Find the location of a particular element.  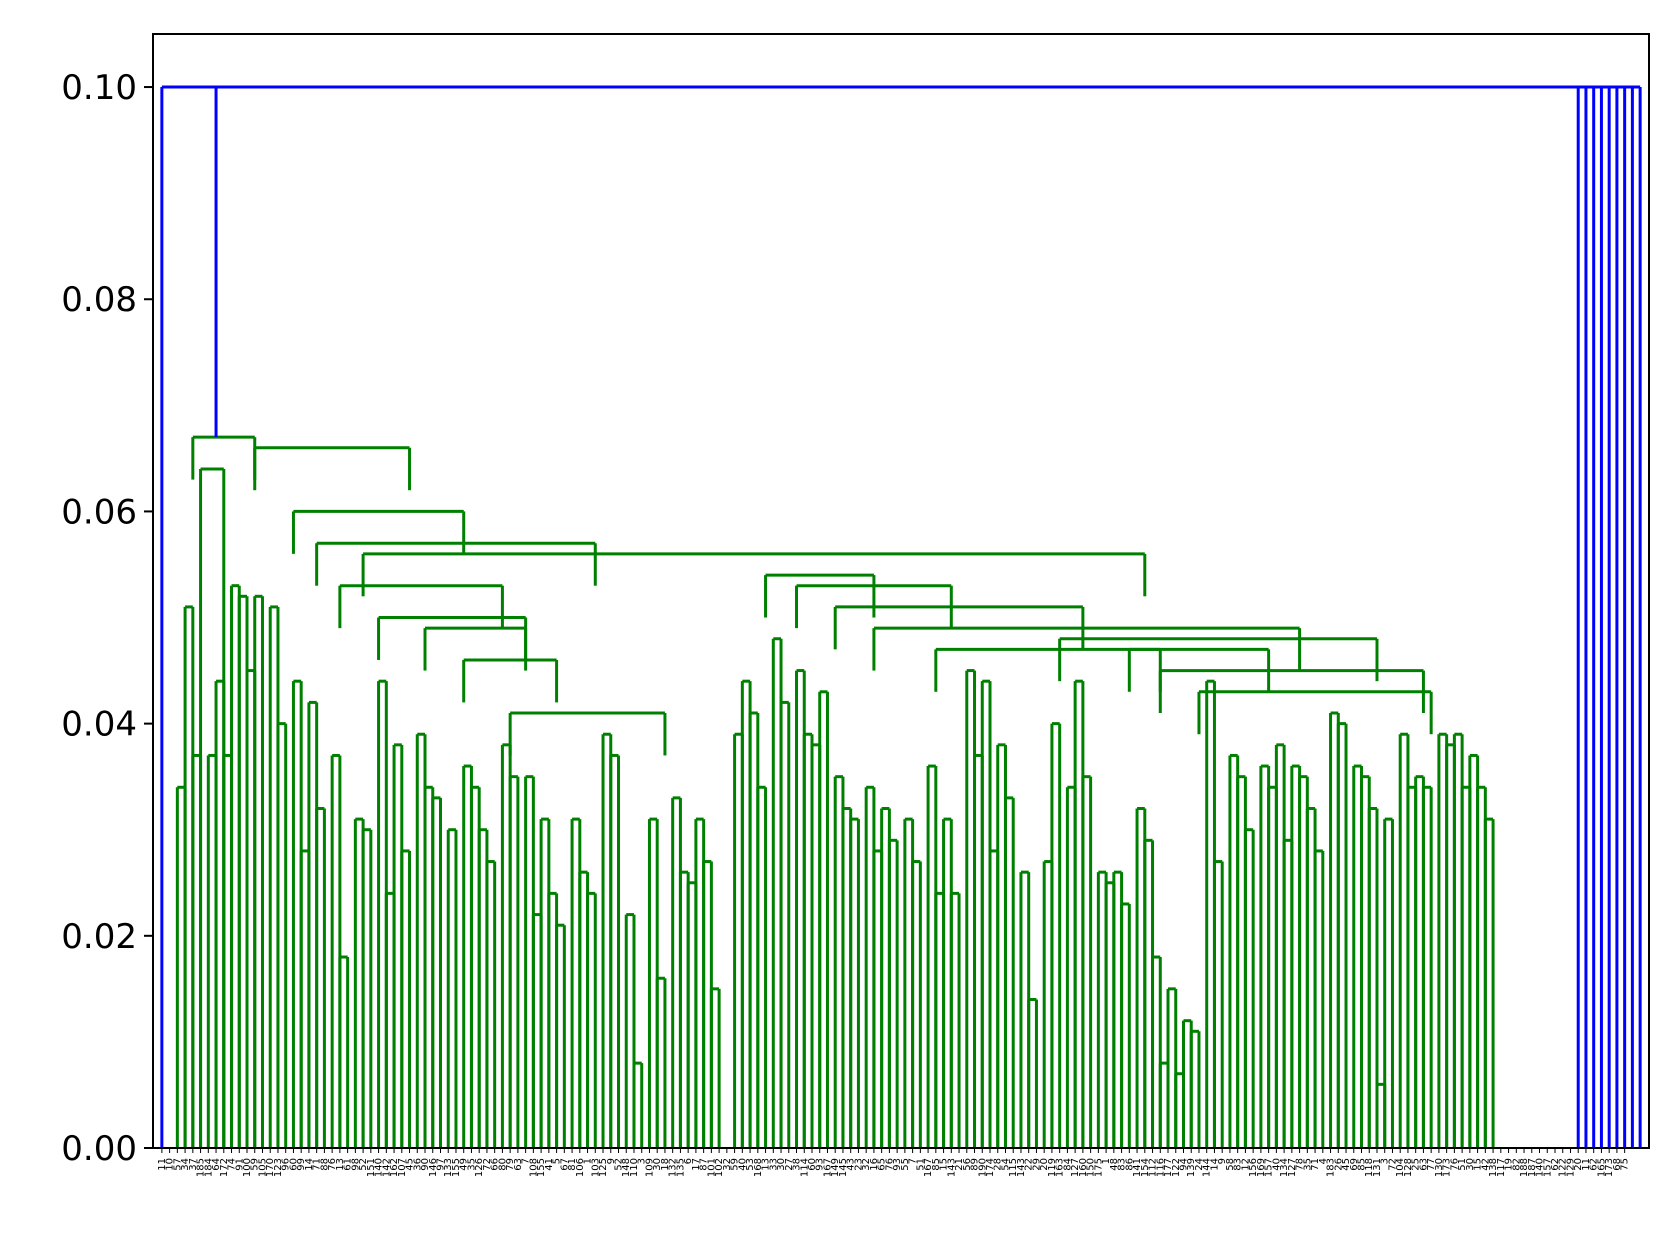

leaf-label: 51 is located at coordinates (1462, 1164).